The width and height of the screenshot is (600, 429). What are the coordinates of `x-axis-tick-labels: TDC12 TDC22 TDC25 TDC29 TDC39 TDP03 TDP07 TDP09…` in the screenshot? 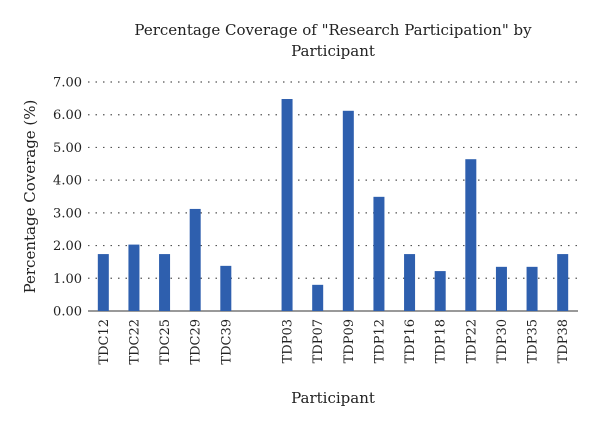 It's located at (334, 342).